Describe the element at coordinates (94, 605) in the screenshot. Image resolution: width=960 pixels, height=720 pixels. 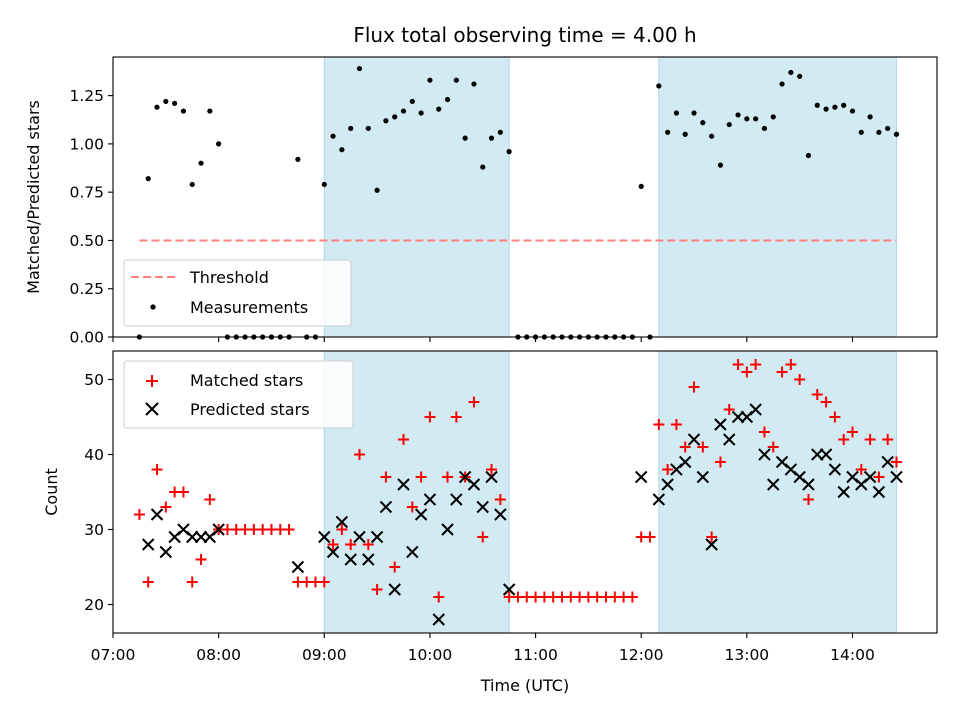
I see `bottom-y-tick-label: 20` at that location.